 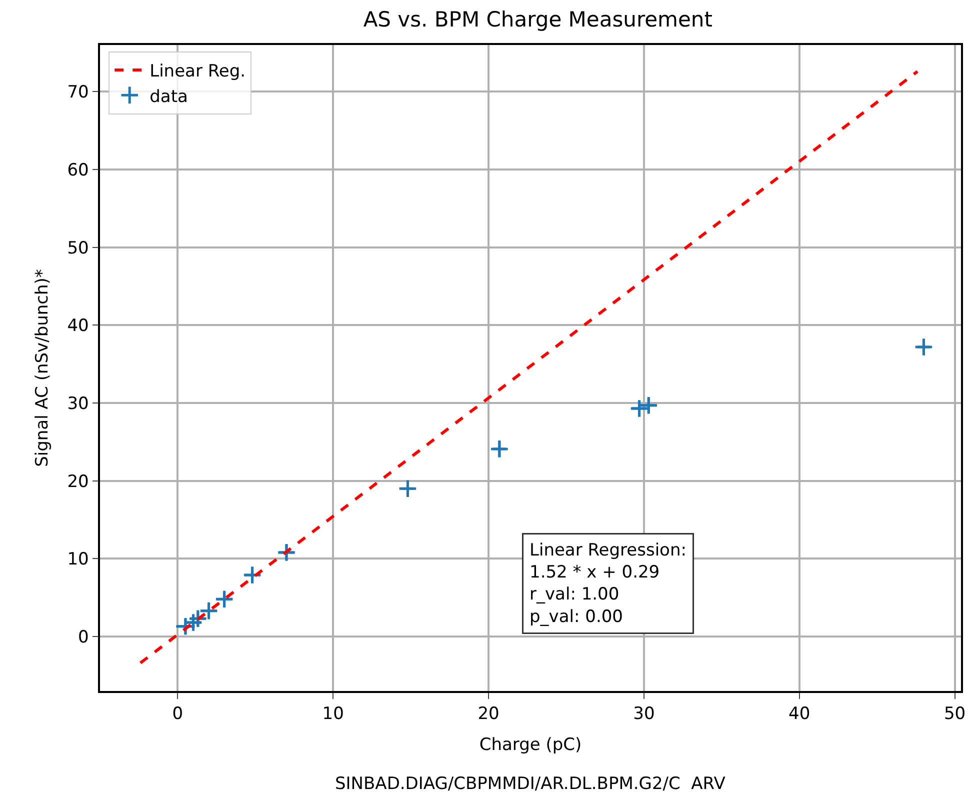 I want to click on y-tick-label: 50, so click(x=78, y=248).